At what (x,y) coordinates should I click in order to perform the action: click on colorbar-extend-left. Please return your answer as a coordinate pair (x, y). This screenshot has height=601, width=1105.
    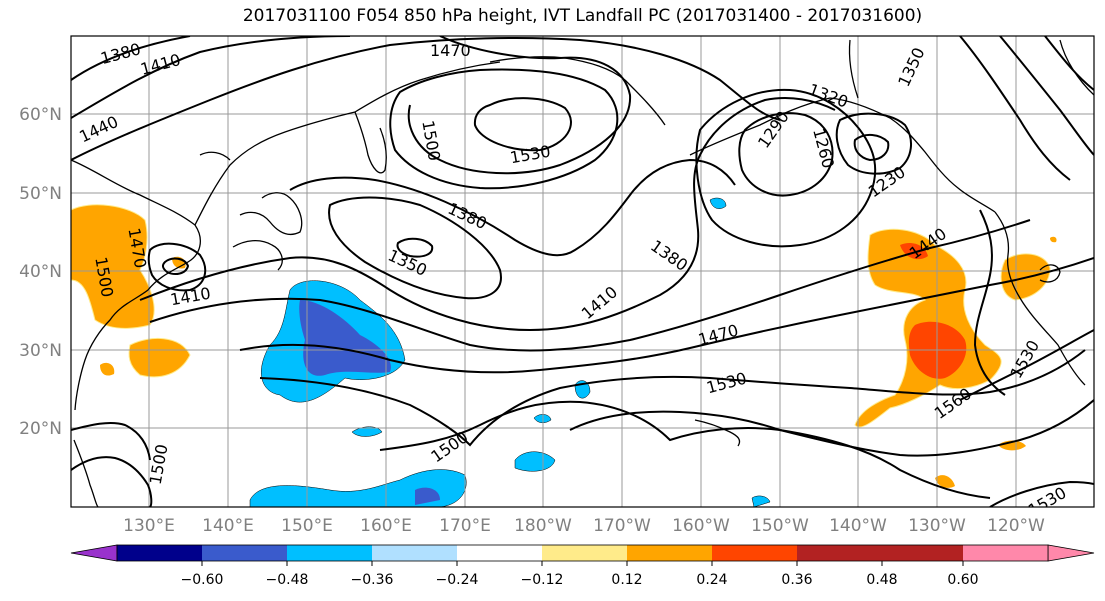
    Looking at the image, I should click on (94, 553).